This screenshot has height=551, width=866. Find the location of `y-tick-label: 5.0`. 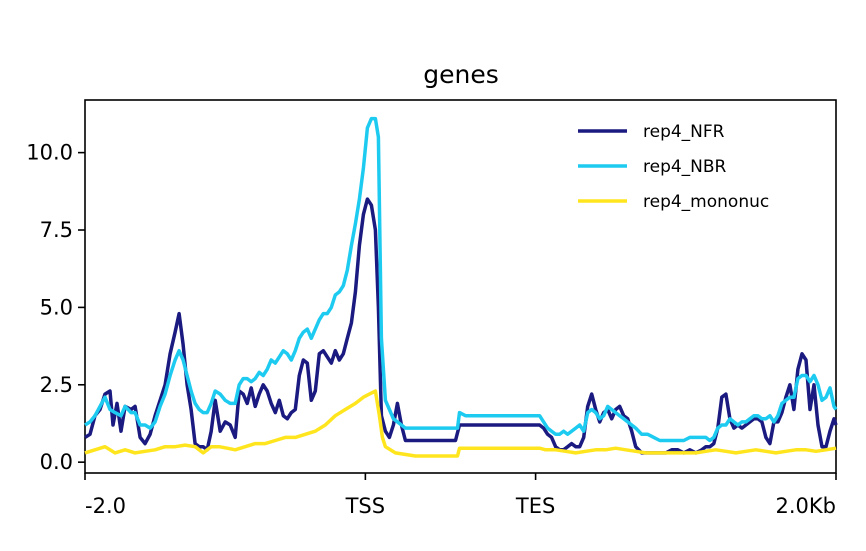

y-tick-label: 5.0 is located at coordinates (56, 307).